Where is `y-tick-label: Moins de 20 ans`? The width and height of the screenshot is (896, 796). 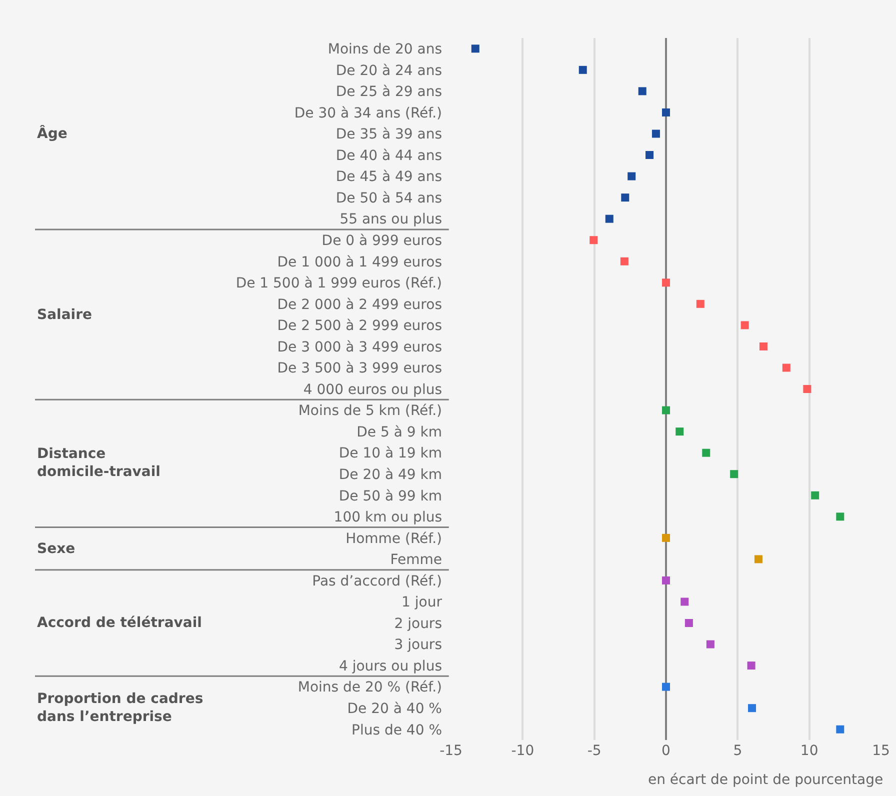
y-tick-label: Moins de 20 ans is located at coordinates (385, 50).